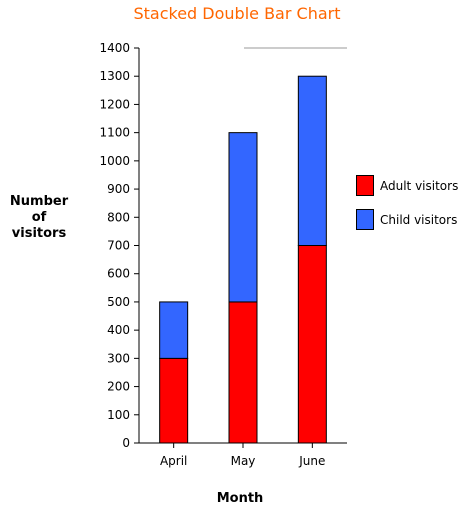  Describe the element at coordinates (173, 461) in the screenshot. I see `x-tick-label: April` at that location.